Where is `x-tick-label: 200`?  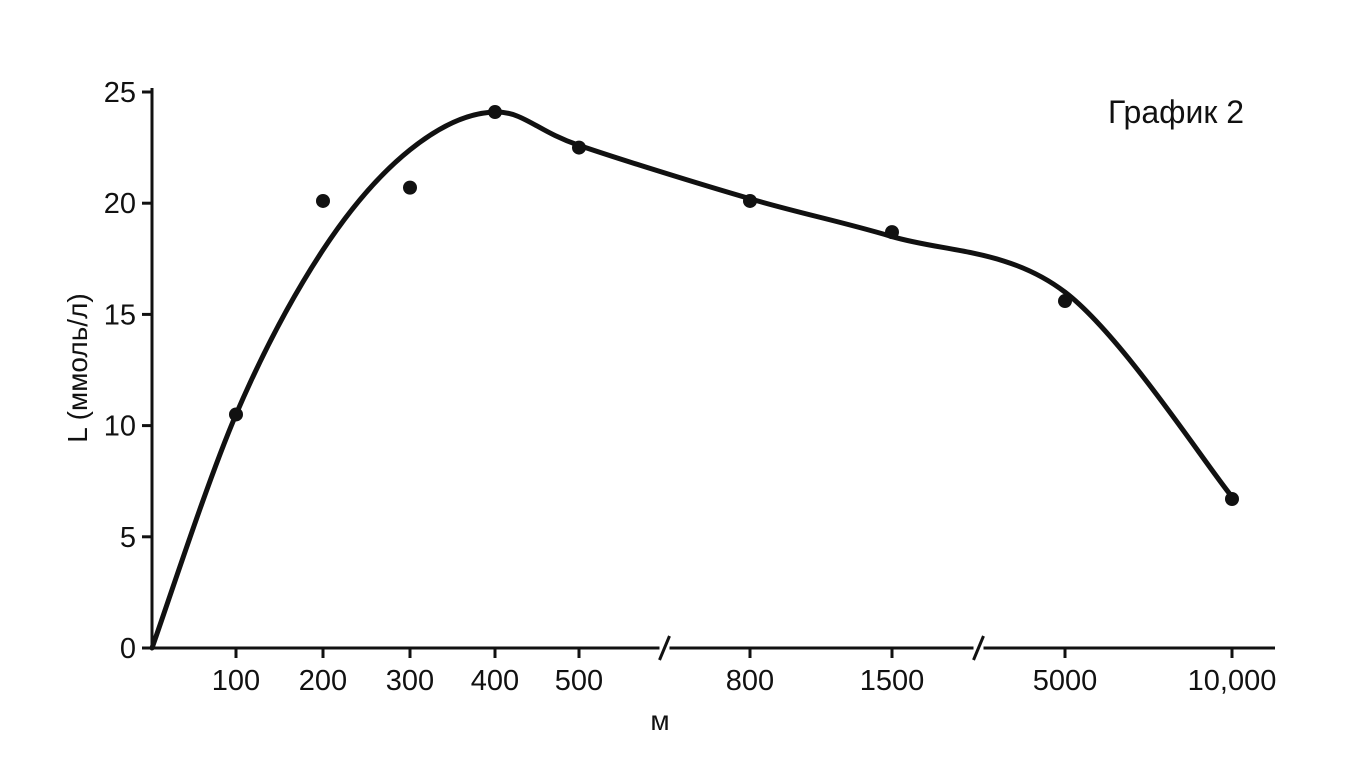
x-tick-label: 200 is located at coordinates (323, 681).